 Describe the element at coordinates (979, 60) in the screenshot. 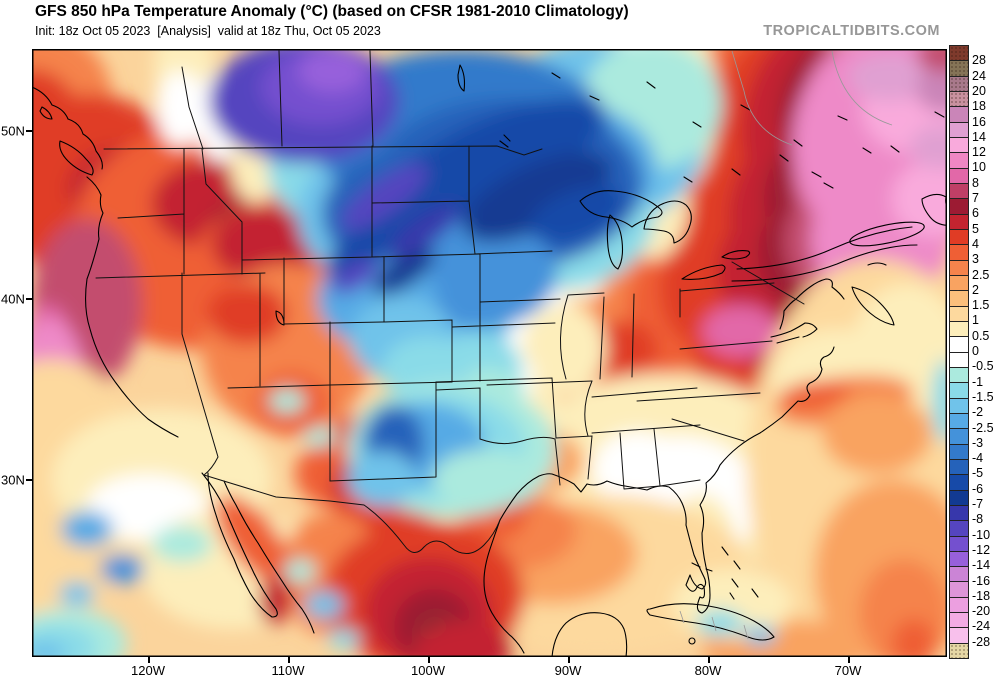

I see `colorbar-tick-label: 28` at that location.